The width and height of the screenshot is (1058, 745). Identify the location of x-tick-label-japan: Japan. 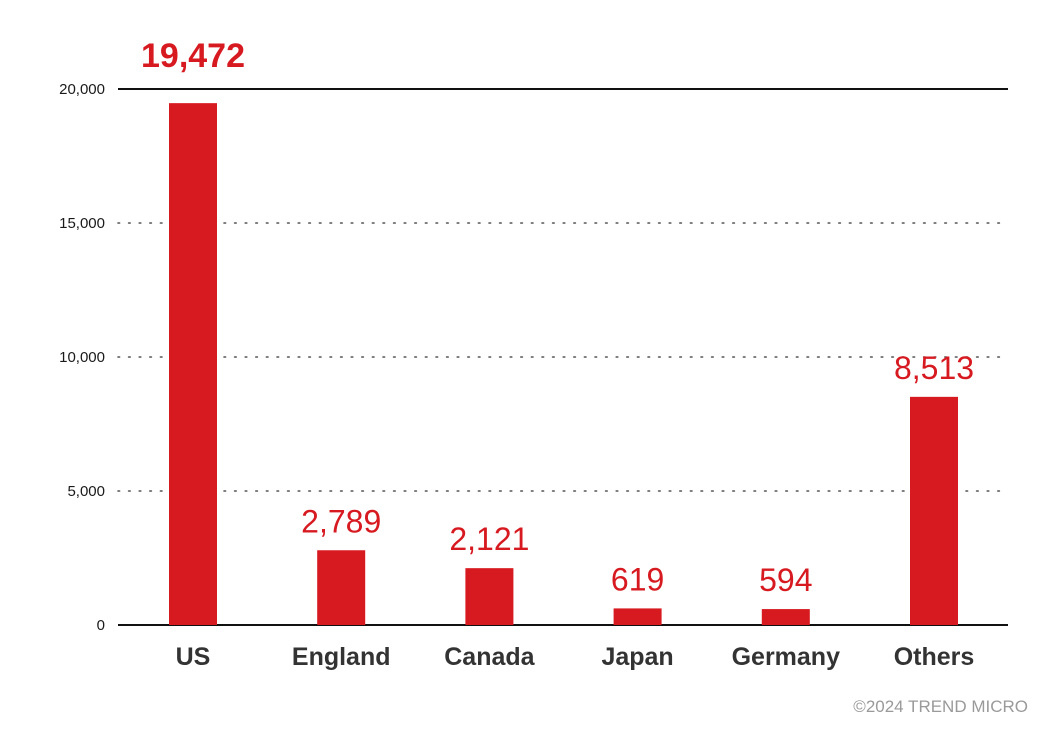
(637, 657).